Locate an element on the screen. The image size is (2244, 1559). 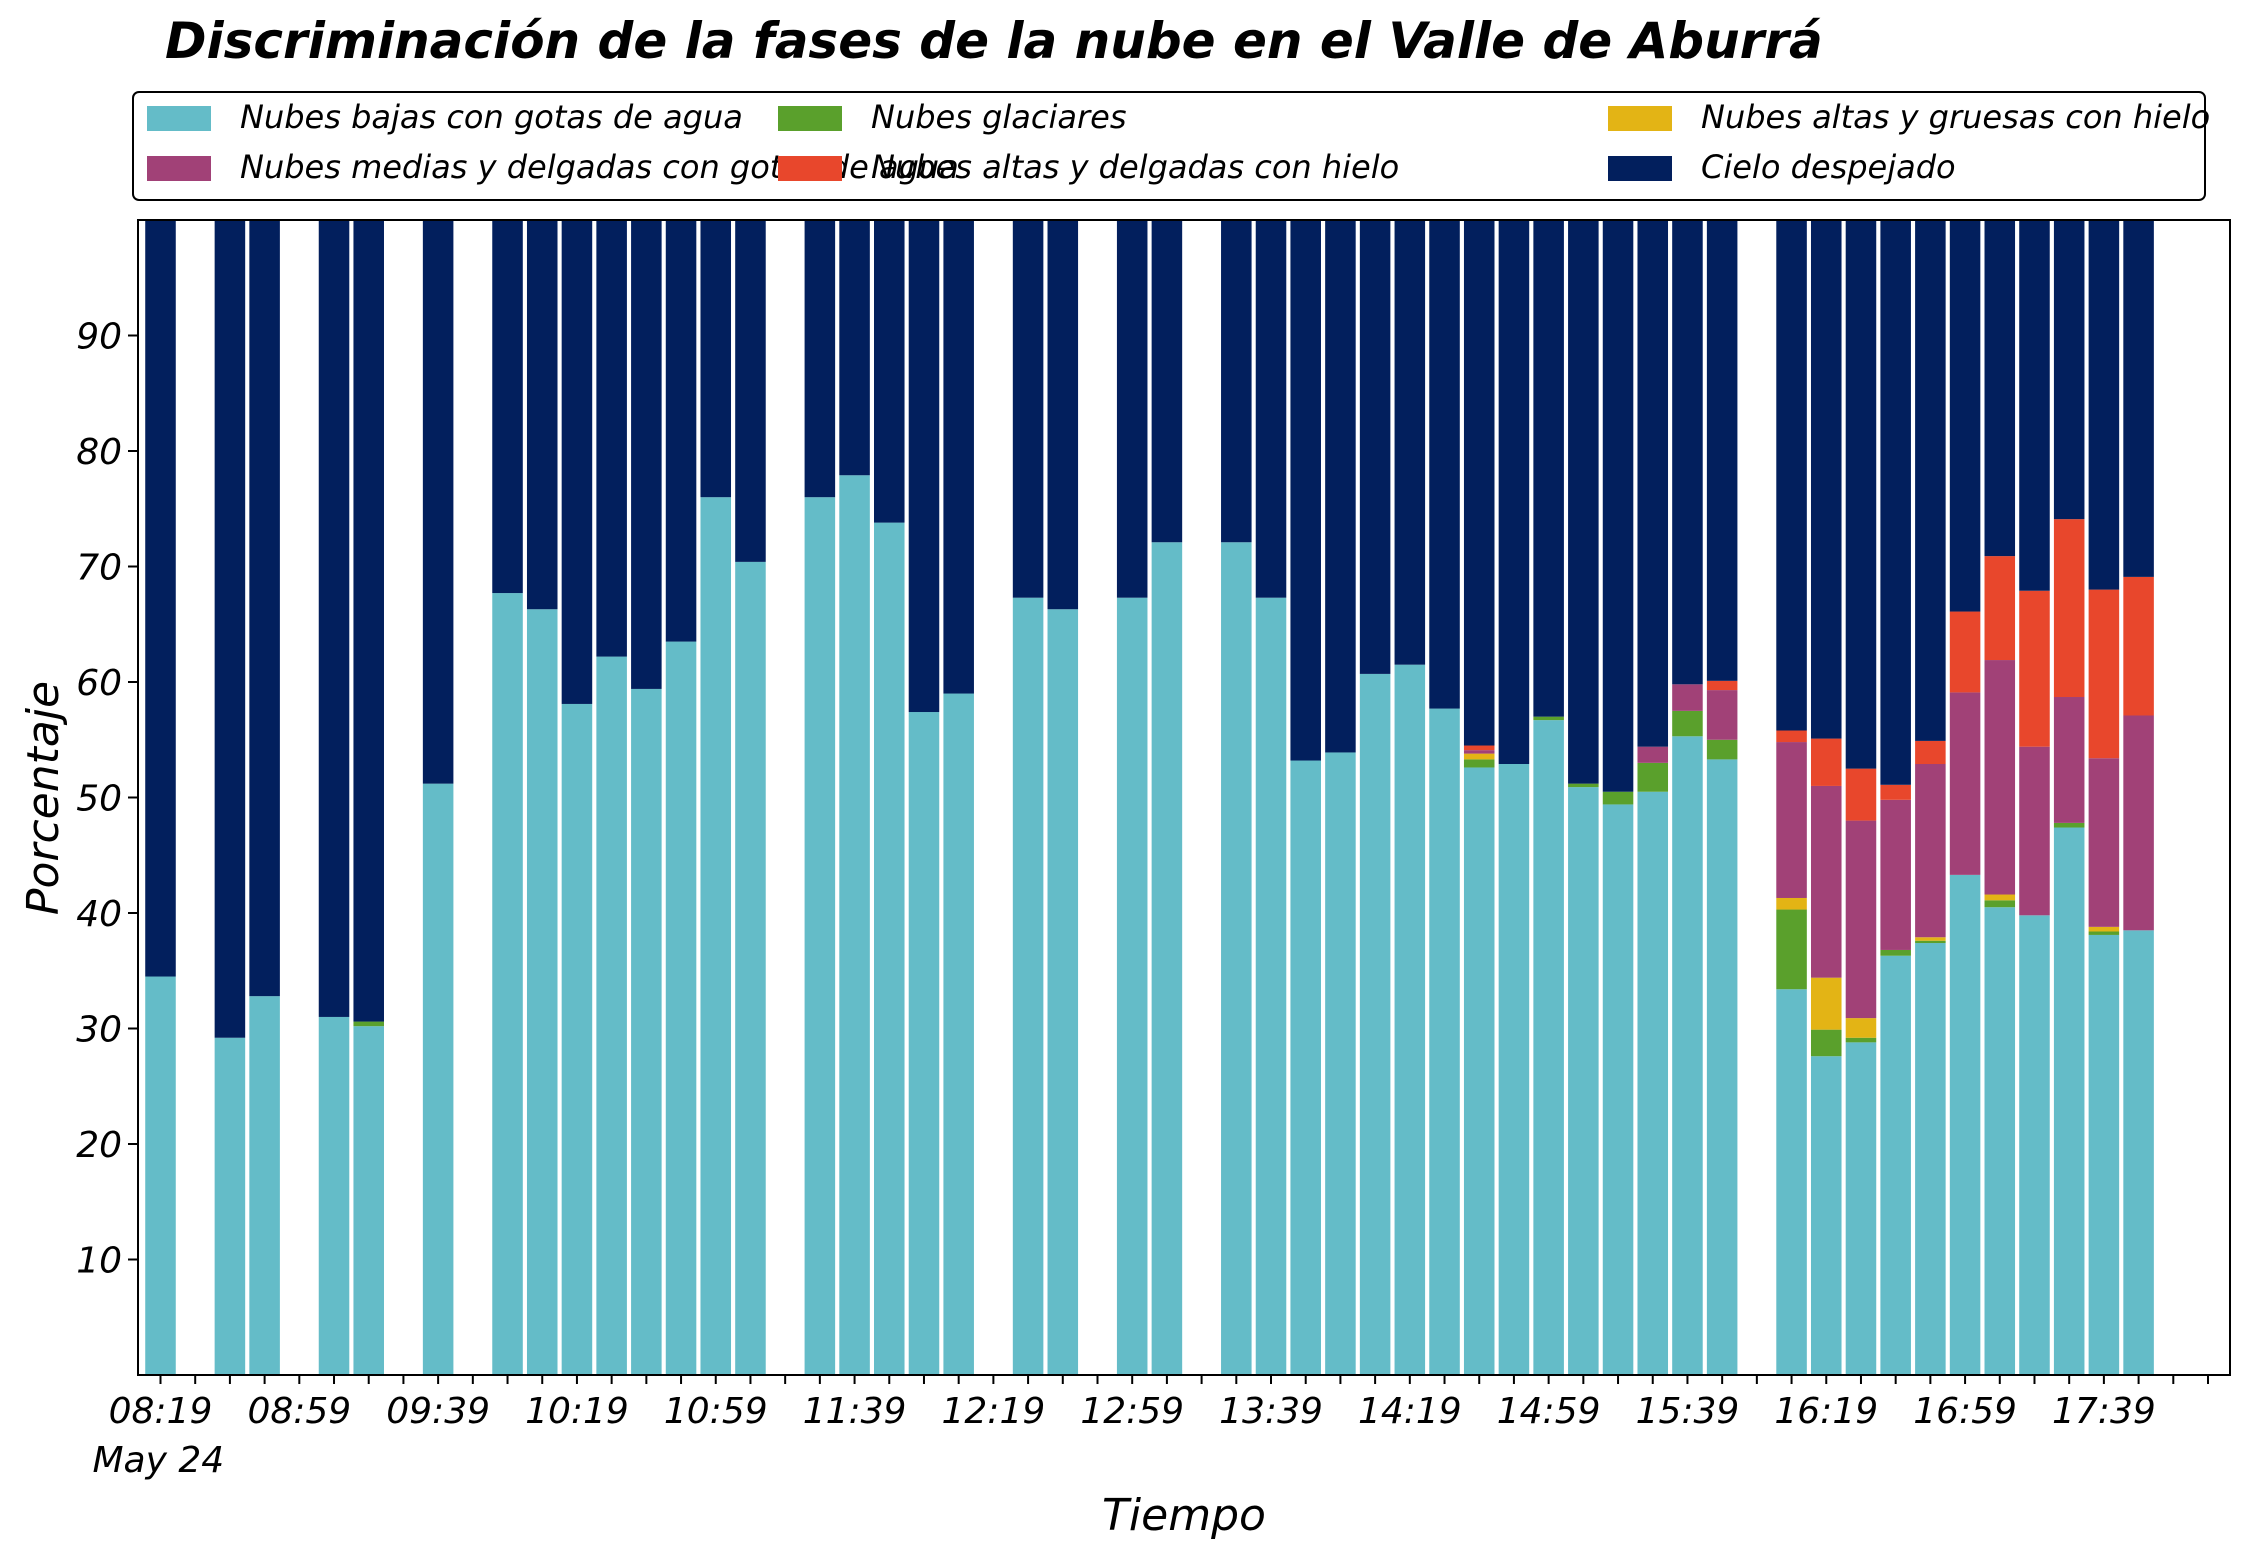
legend-swatch is located at coordinates (810, 168).